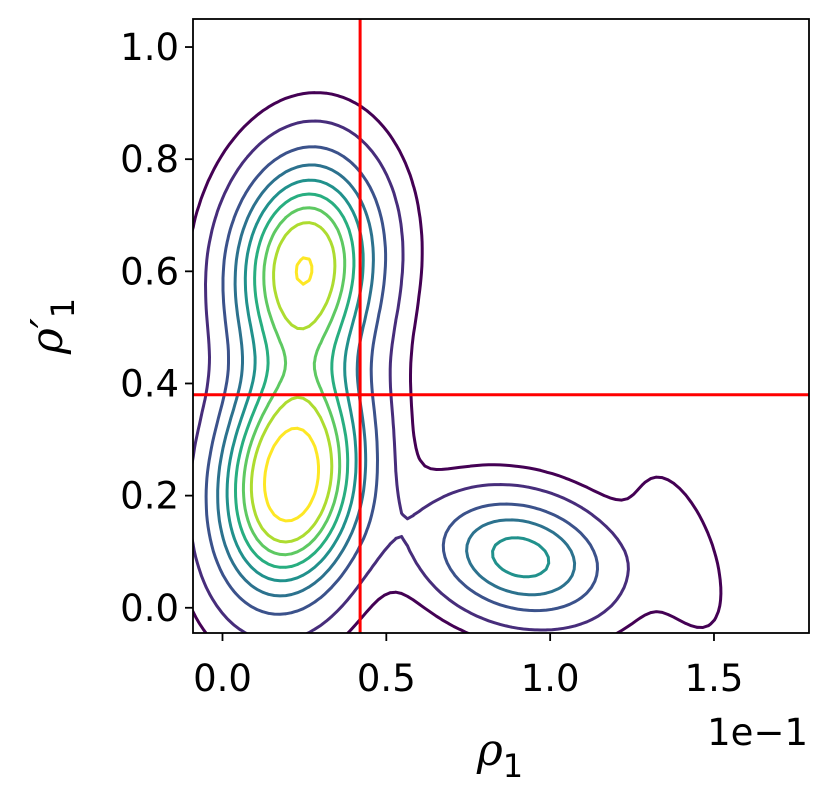  What do you see at coordinates (386, 678) in the screenshot?
I see `x-tick-label: 0.5` at bounding box center [386, 678].